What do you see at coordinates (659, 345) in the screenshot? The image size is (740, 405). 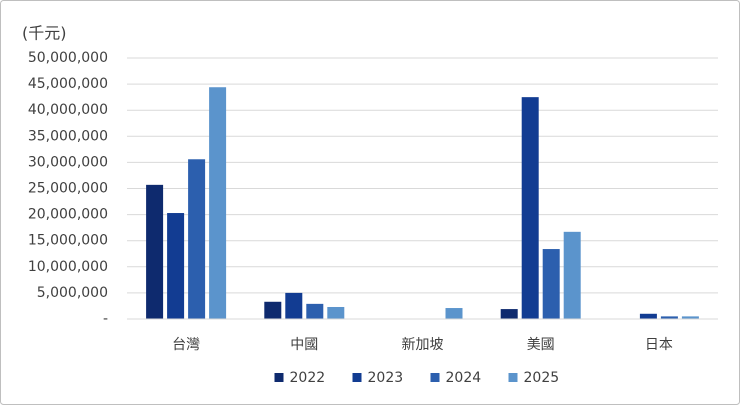 I see `x-tick-label: 日本` at bounding box center [659, 345].